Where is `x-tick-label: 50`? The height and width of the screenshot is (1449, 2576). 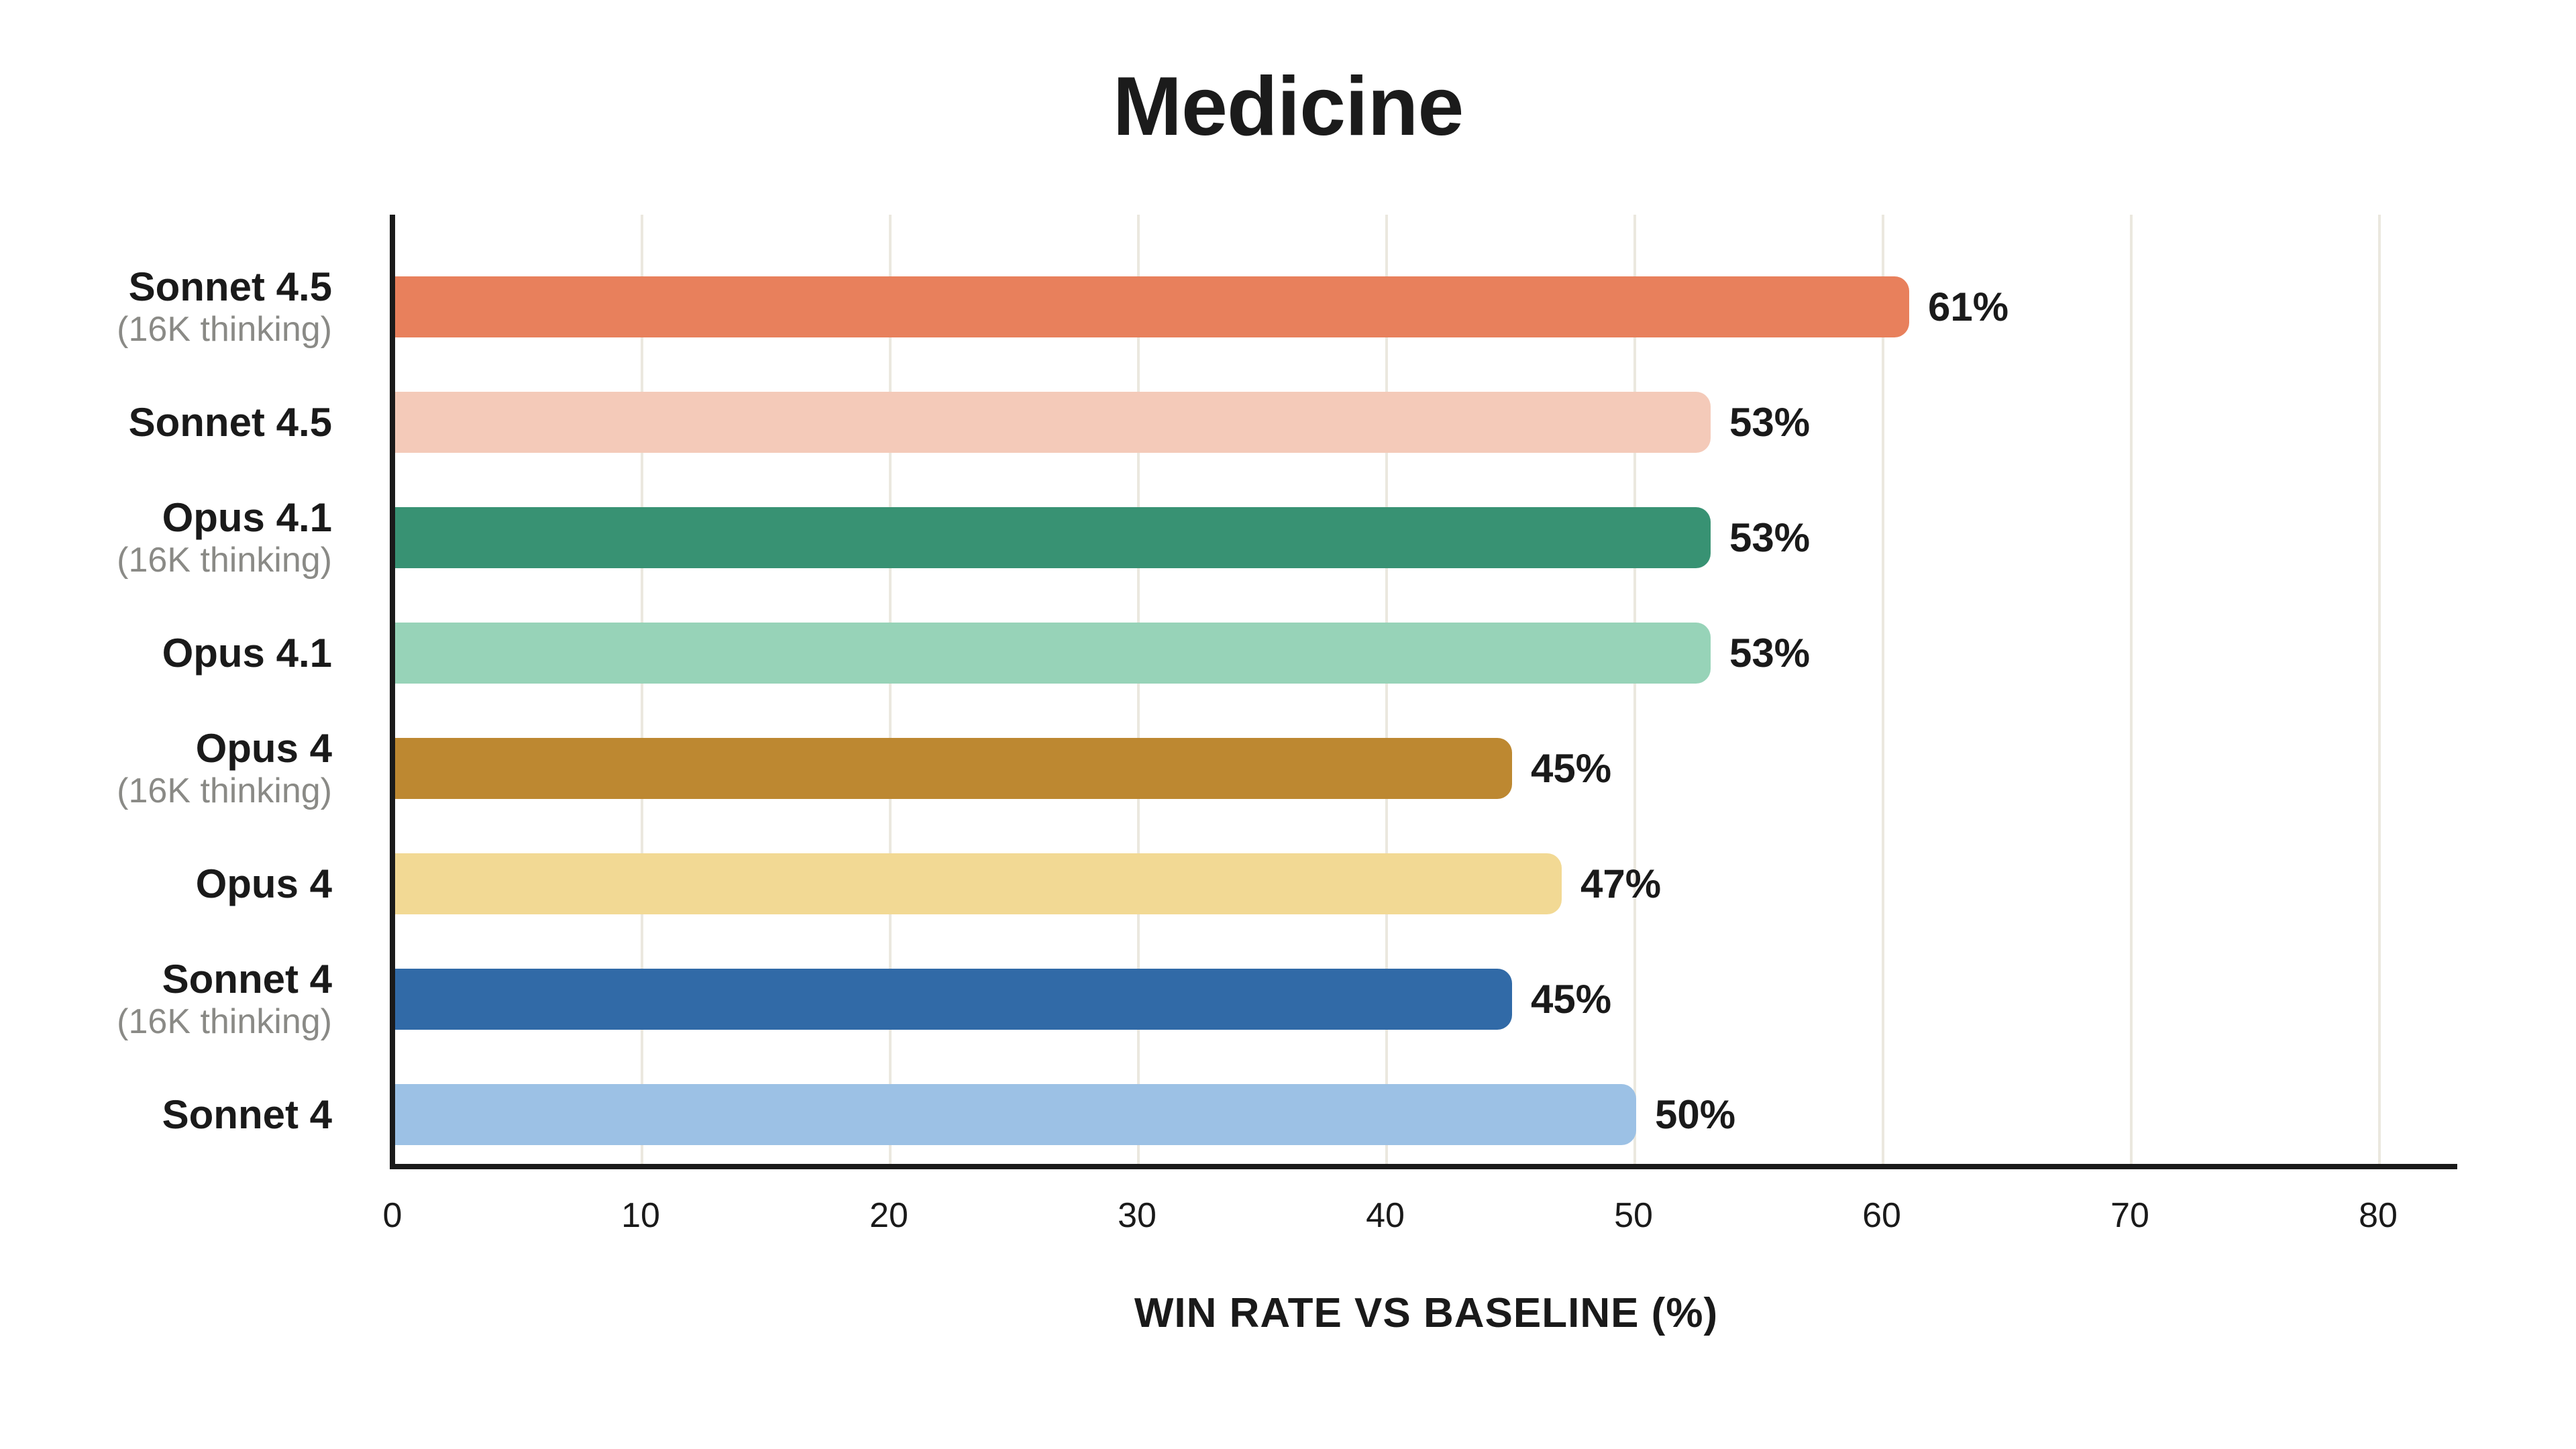
x-tick-label: 50 is located at coordinates (1633, 1215).